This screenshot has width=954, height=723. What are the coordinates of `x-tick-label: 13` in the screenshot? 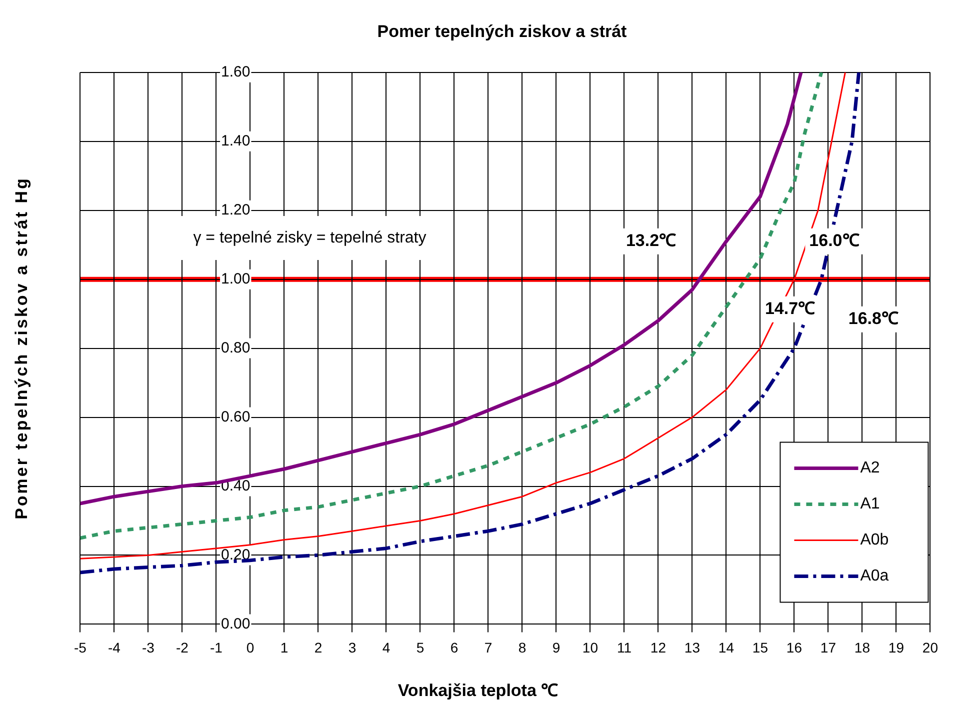 It's located at (692, 647).